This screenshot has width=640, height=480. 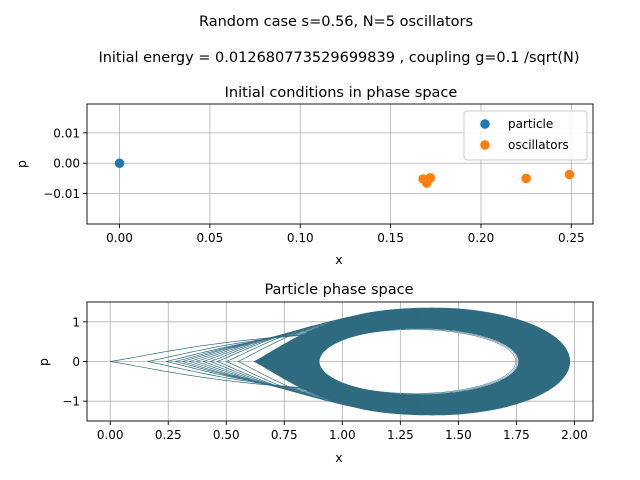 I want to click on legend-frame, so click(x=525, y=135).